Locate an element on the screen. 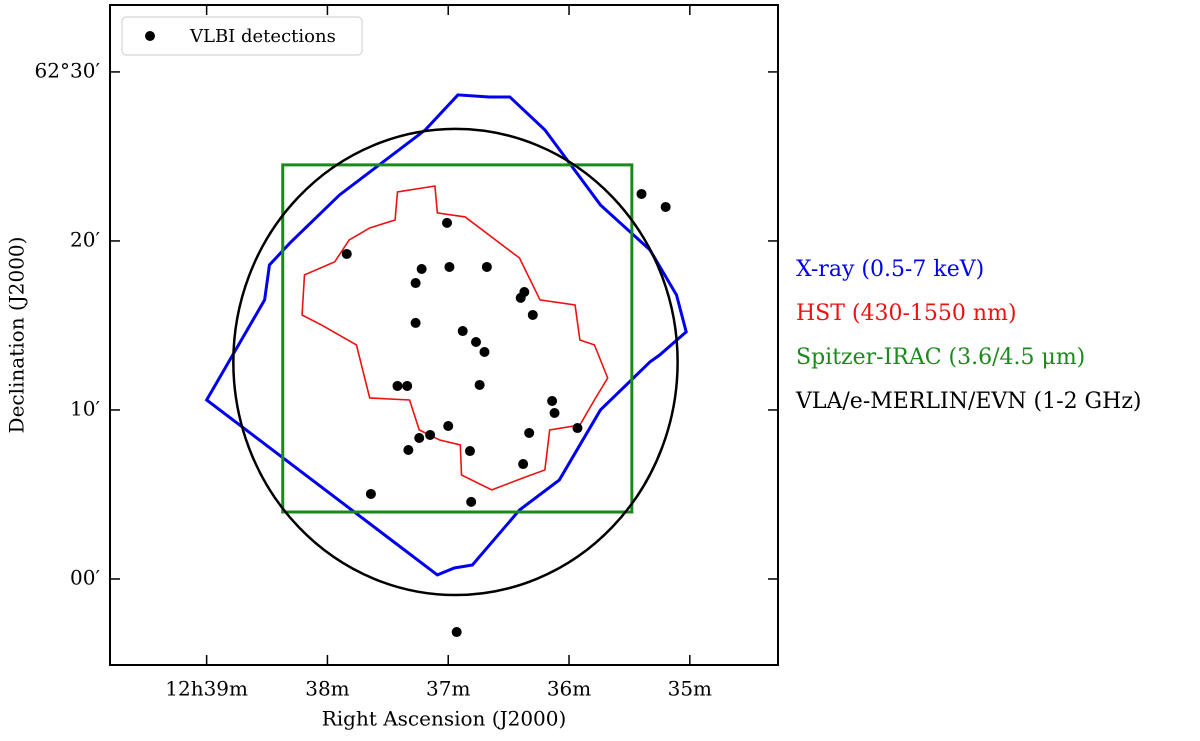 This screenshot has height=741, width=1200. x-tick-label: 37m is located at coordinates (448, 689).